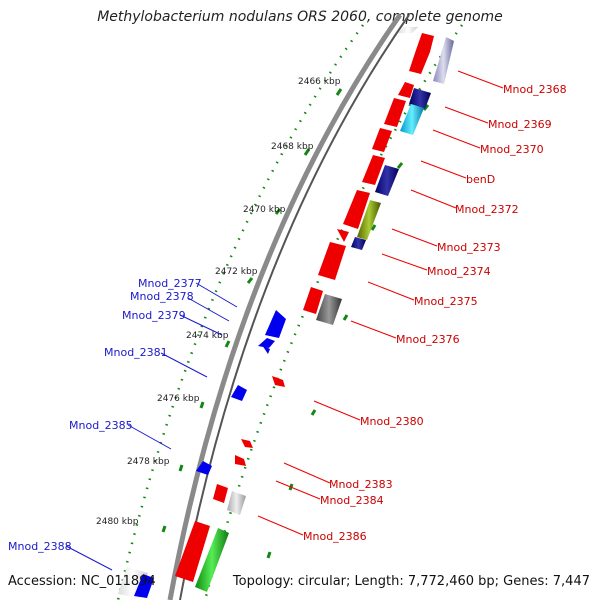 The width and height of the screenshot is (600, 600). Describe the element at coordinates (170, 283) in the screenshot. I see `label-mnod-2377: Mnod_2377` at that location.